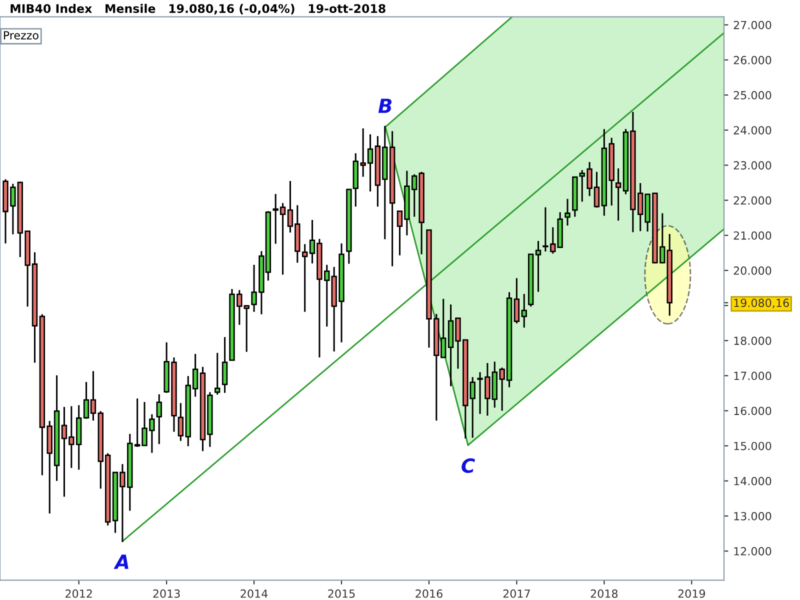 The image size is (800, 600). What do you see at coordinates (121, 561) in the screenshot?
I see `annotation: A` at bounding box center [121, 561].